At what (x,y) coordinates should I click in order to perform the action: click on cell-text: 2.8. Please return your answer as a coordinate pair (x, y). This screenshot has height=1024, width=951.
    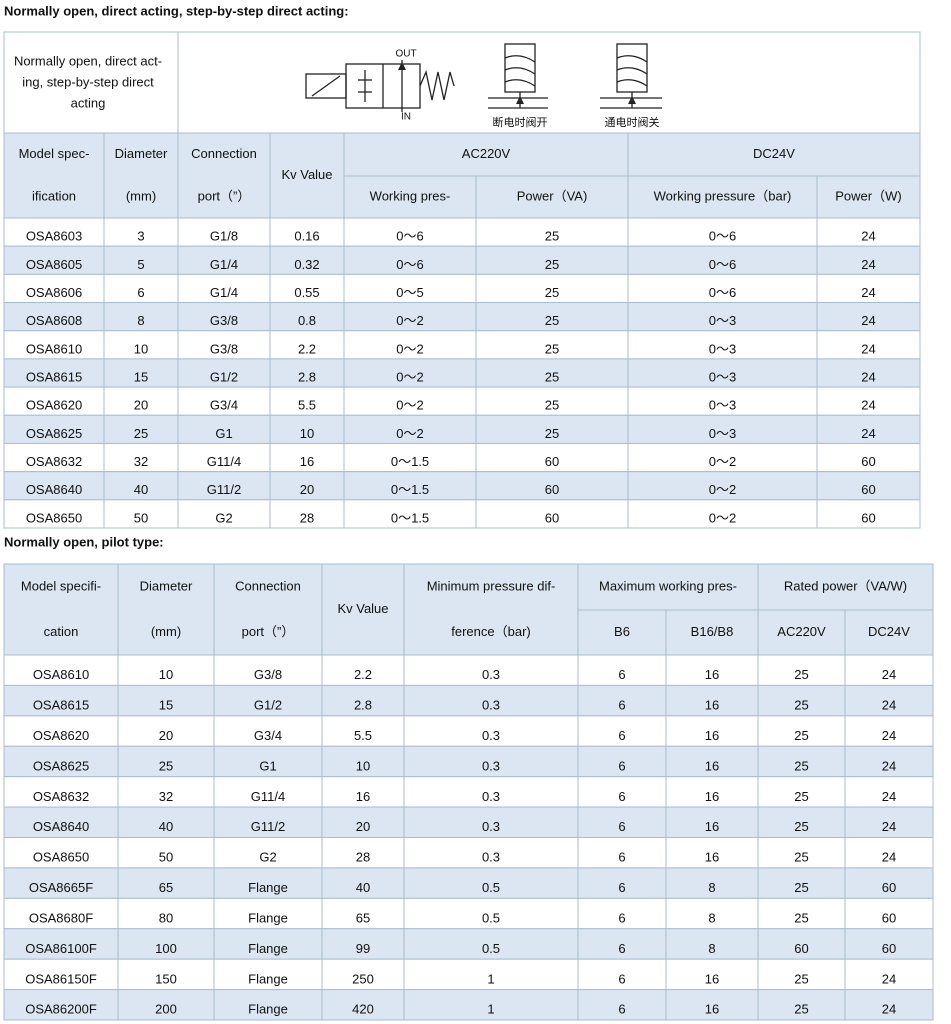
    Looking at the image, I should click on (307, 377).